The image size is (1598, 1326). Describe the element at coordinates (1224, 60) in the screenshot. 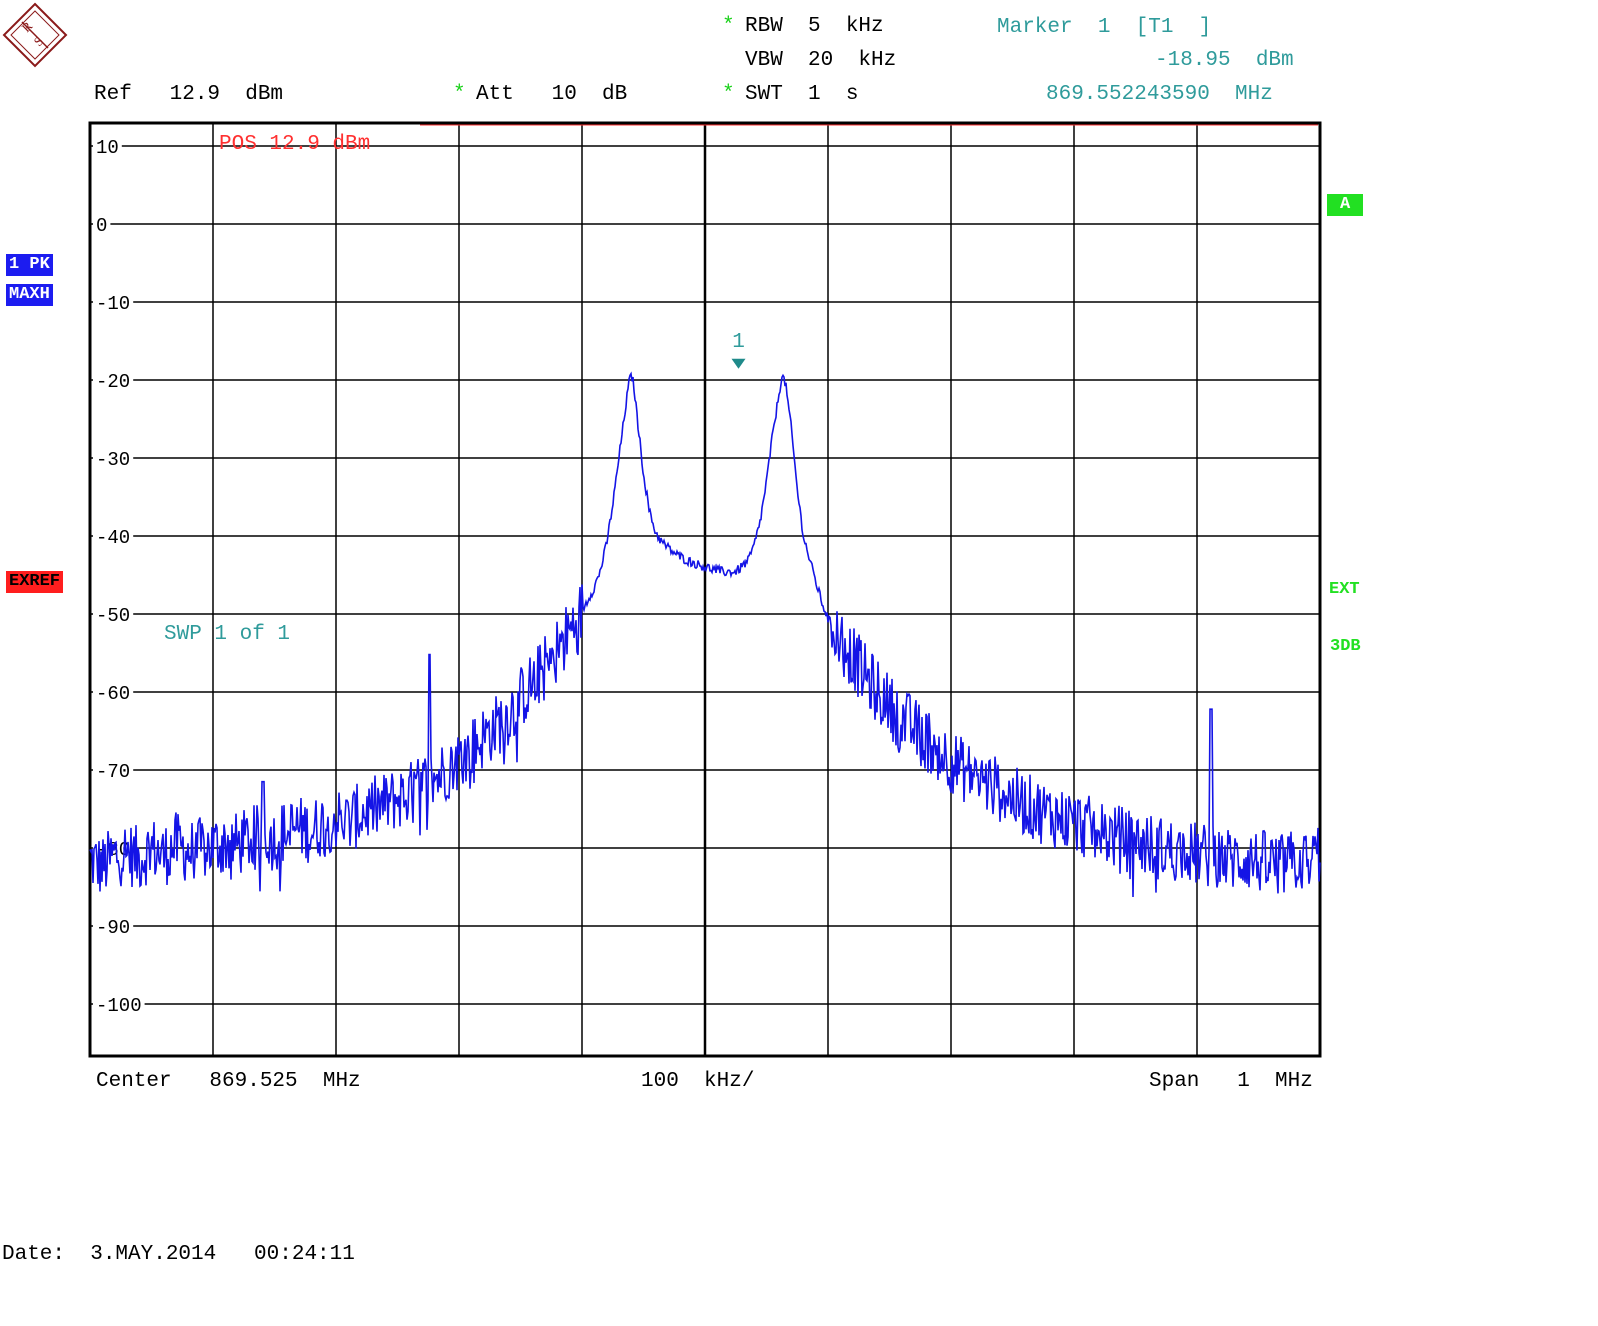

I see `marker-level: -18.95 dBm` at that location.